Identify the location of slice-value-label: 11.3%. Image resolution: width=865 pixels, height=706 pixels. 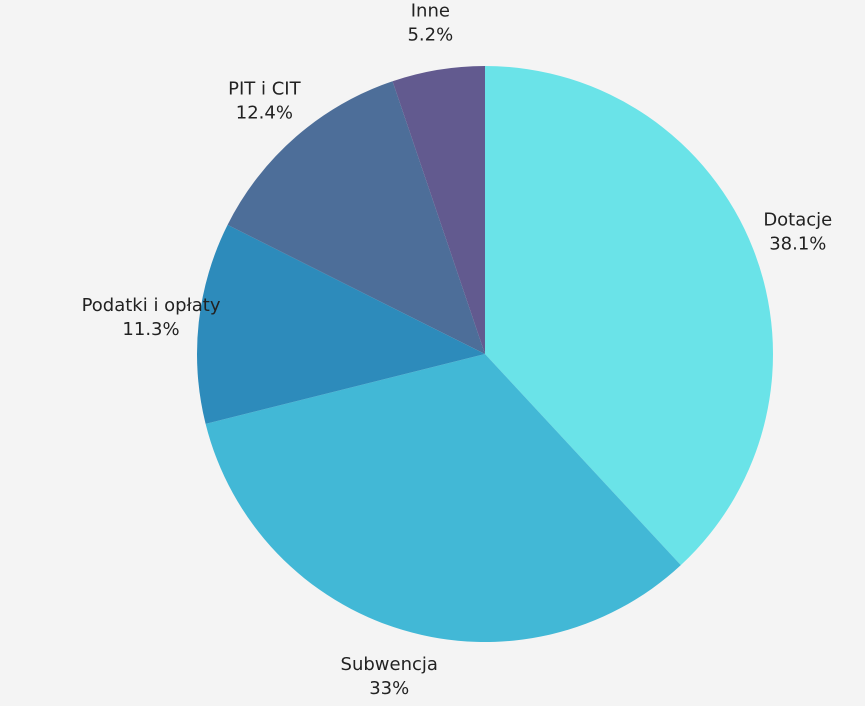
(150, 329).